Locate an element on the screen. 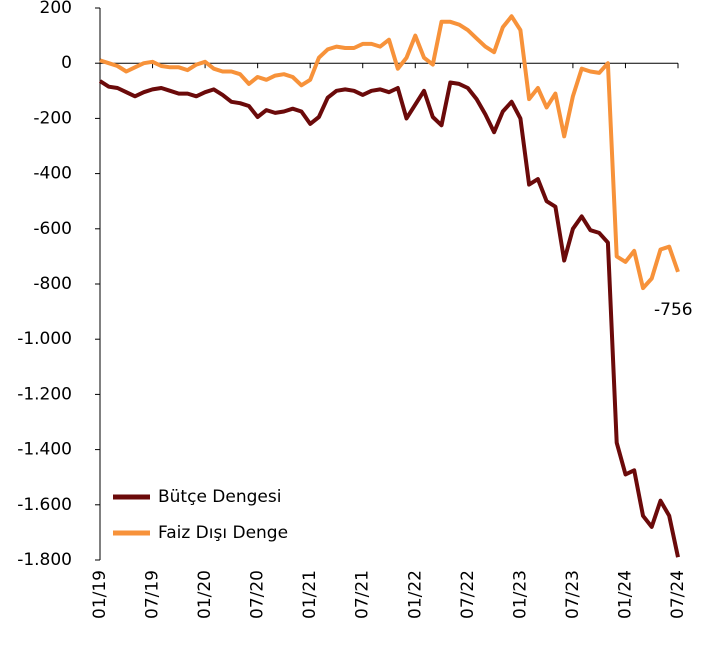  x-tick-label: 07/20 is located at coordinates (258, 594).